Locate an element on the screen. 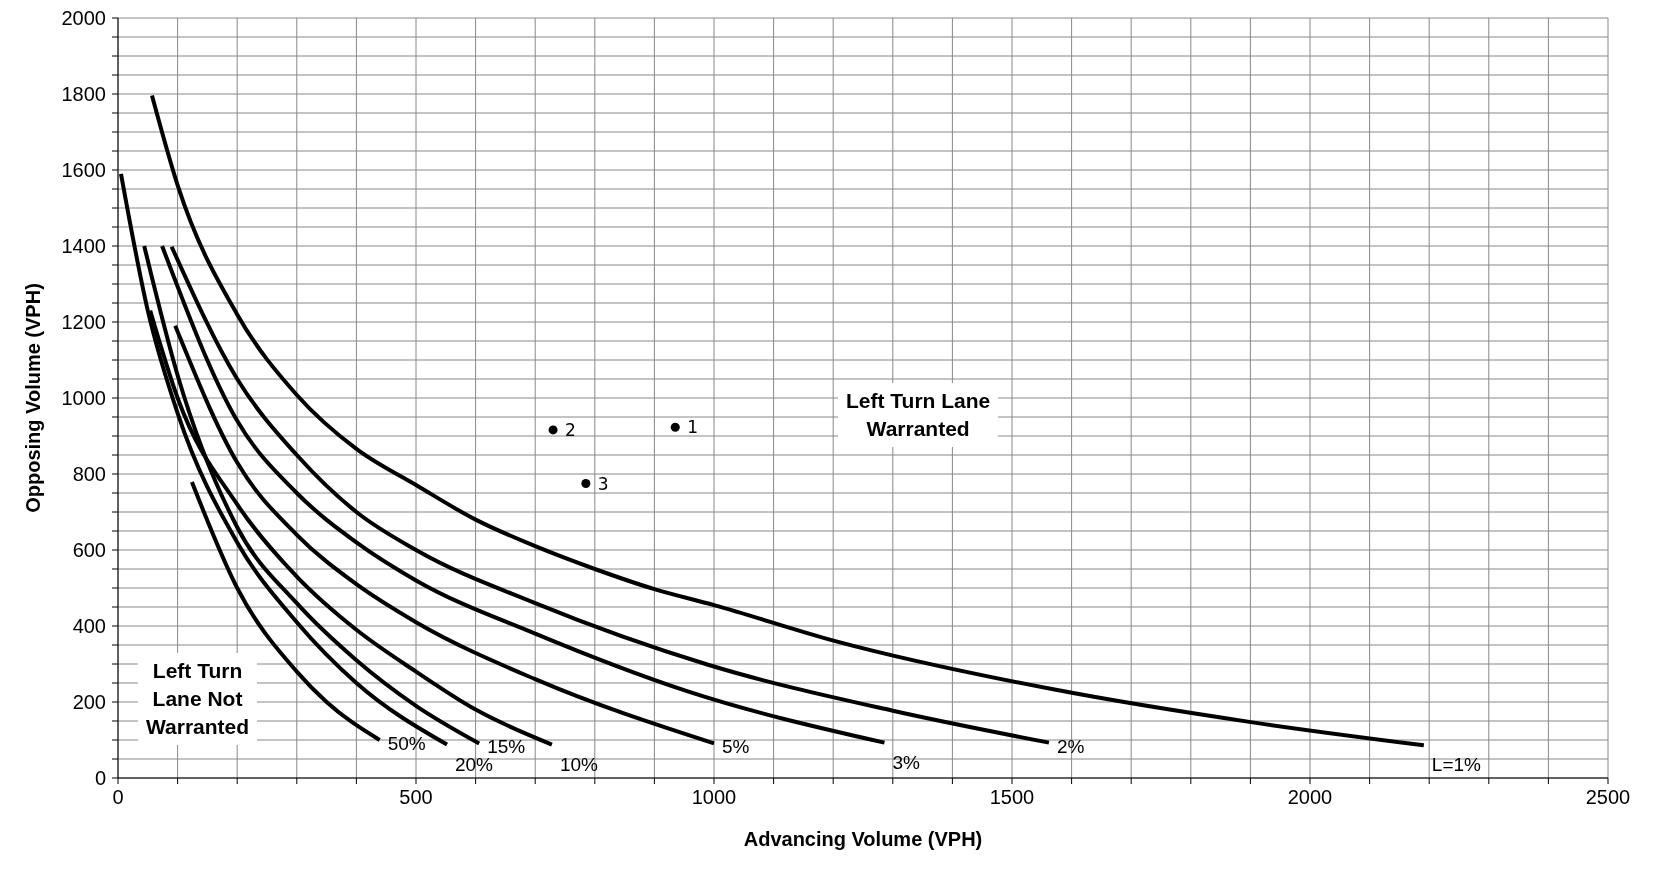  series-label: 5% is located at coordinates (736, 747).